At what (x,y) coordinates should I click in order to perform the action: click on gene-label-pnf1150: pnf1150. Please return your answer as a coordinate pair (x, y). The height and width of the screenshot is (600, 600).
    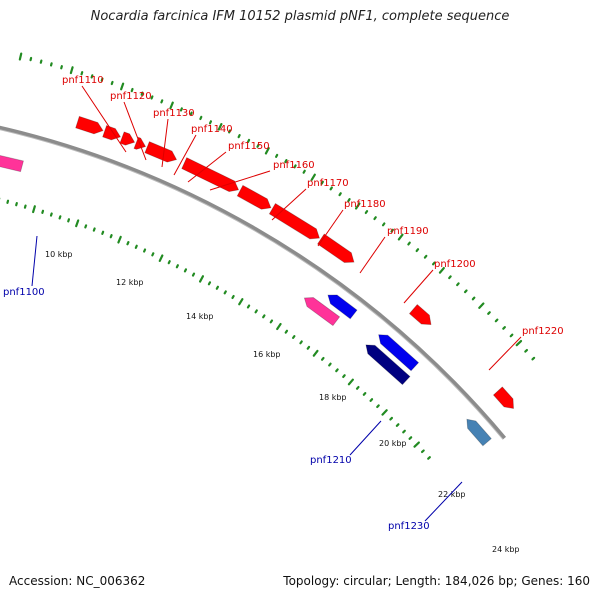
    Looking at the image, I should click on (249, 146).